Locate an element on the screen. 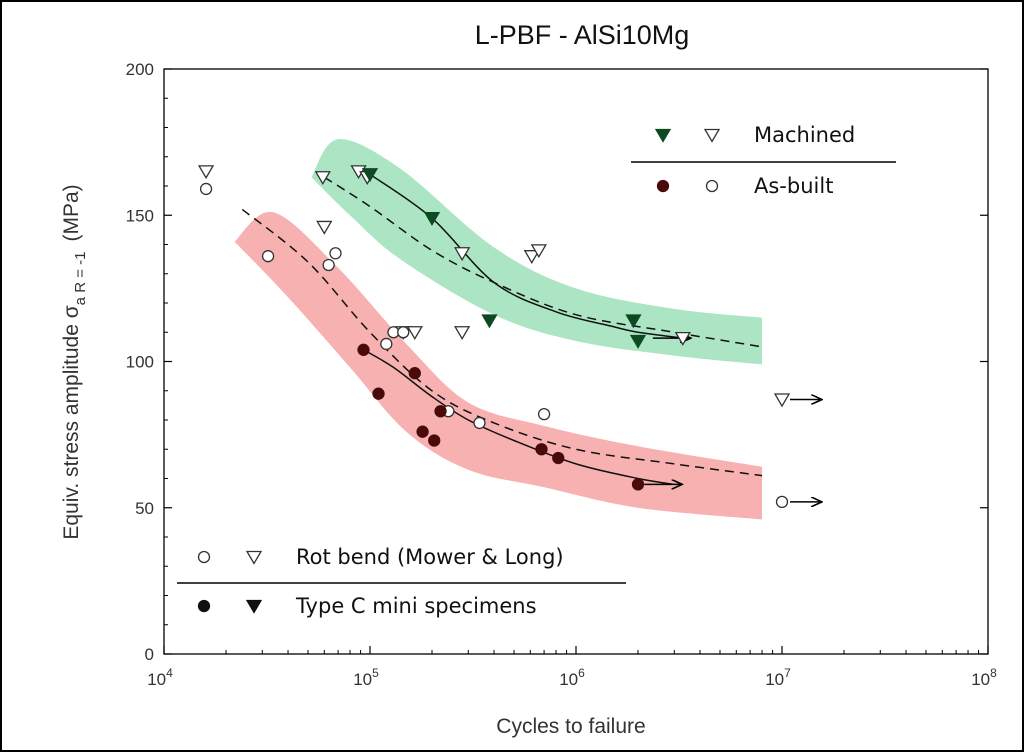 This screenshot has width=1024, height=752. chart-title: L-PBF - AlSi10Mg is located at coordinates (582, 35).